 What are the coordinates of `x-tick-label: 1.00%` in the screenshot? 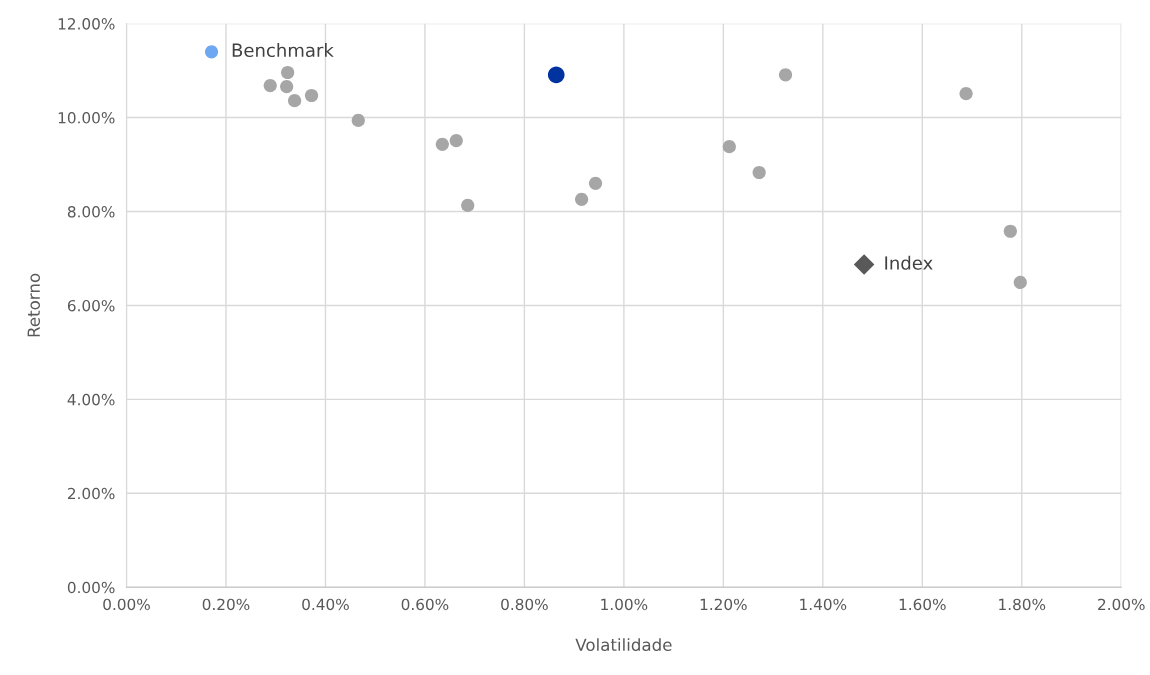 It's located at (624, 604).